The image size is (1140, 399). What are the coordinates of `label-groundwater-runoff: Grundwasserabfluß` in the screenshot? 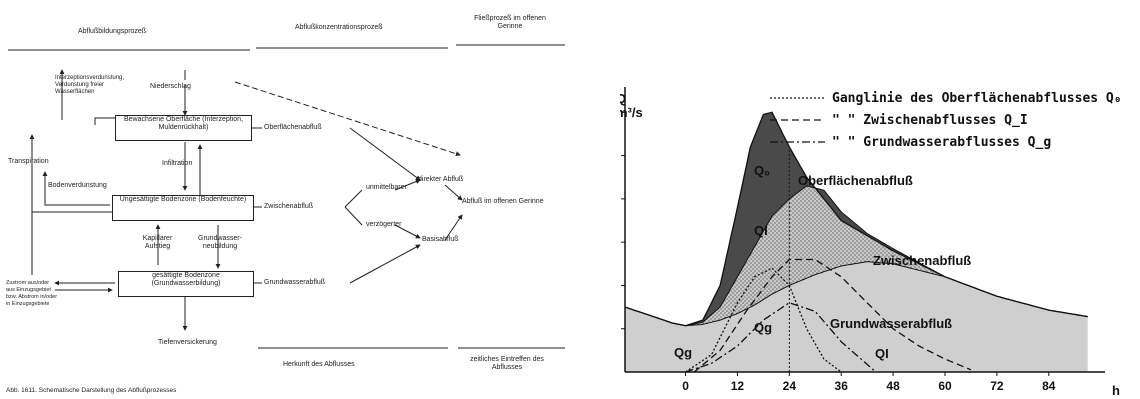 It's located at (295, 282).